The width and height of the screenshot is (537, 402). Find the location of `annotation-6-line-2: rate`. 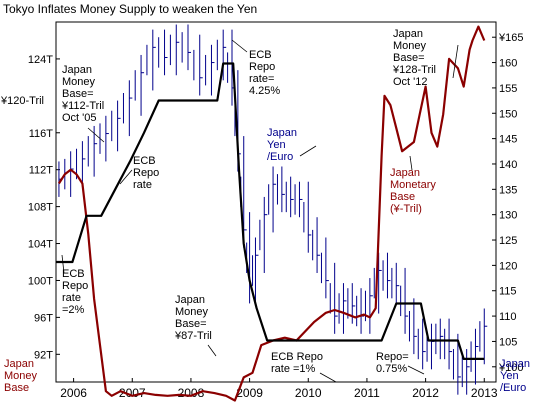

annotation-6-line-2: rate is located at coordinates (71, 298).